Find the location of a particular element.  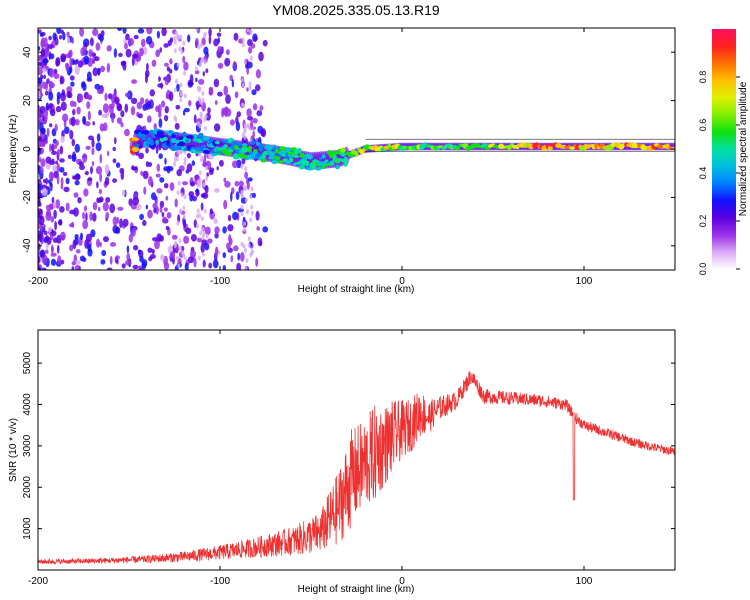

colorbar-ticks: 0.0 0.2 0.4 0.6 0.8 is located at coordinates (719, 173).